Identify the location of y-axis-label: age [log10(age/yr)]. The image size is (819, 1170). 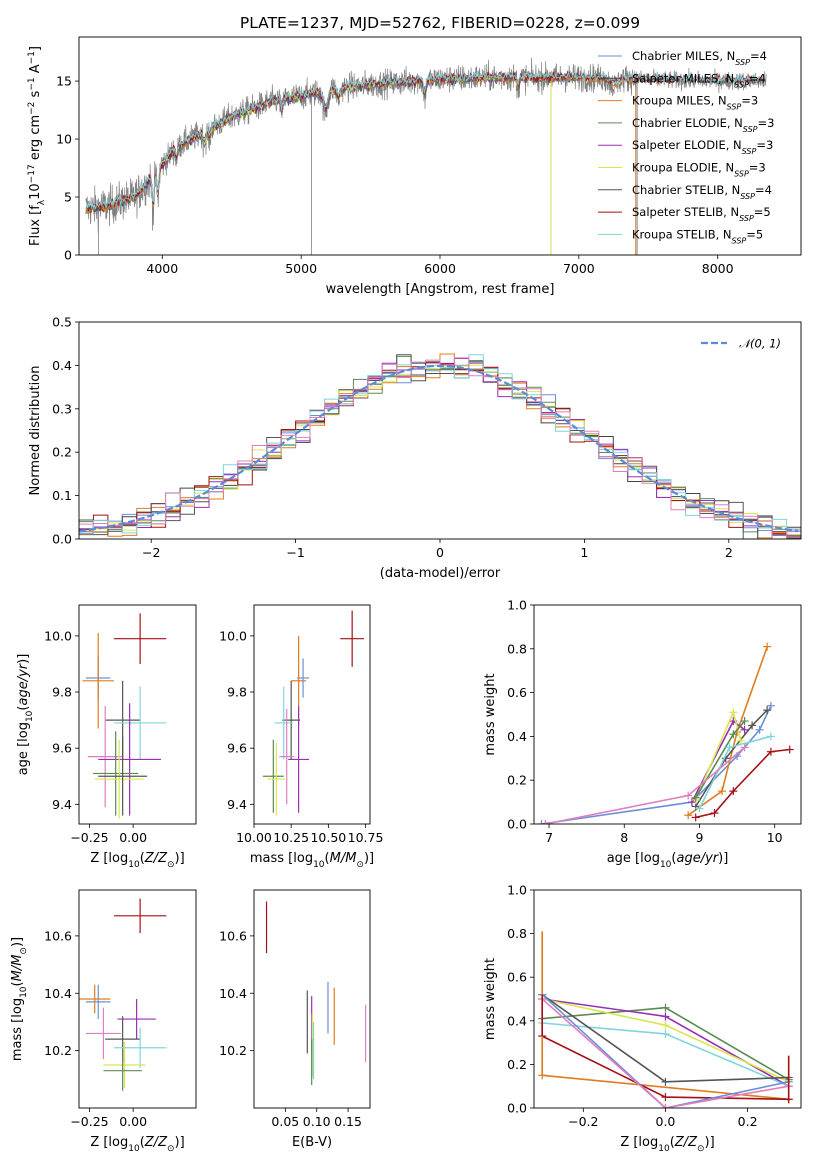
(25, 715).